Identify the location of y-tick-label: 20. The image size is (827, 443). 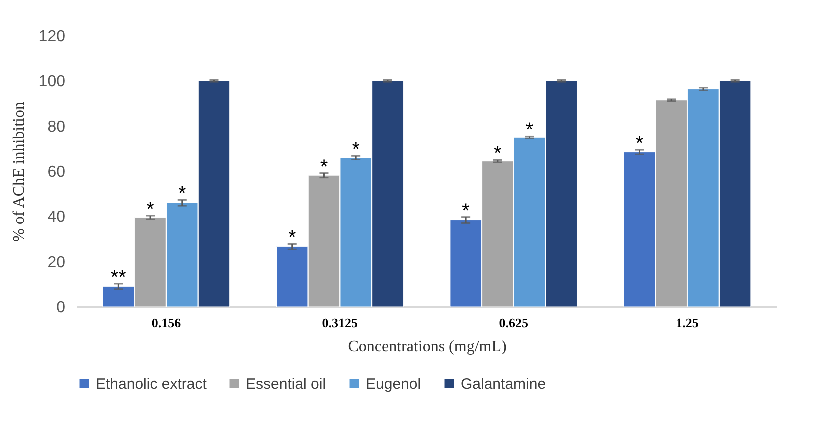
(57, 263).